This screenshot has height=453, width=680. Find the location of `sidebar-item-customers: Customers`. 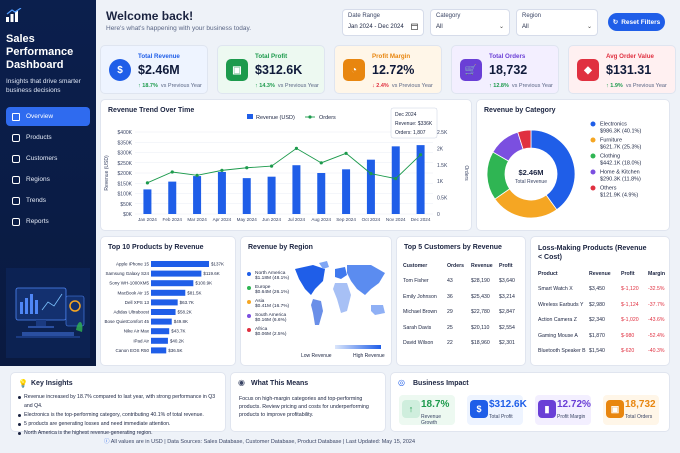

sidebar-item-customers: Customers is located at coordinates (48, 158).